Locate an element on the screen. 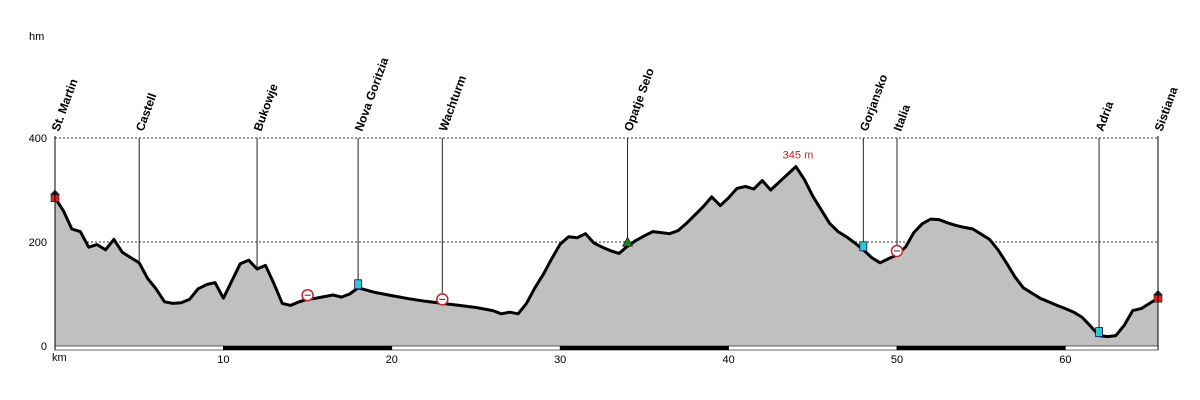  place-label: Nova Goritzia is located at coordinates (372, 94).